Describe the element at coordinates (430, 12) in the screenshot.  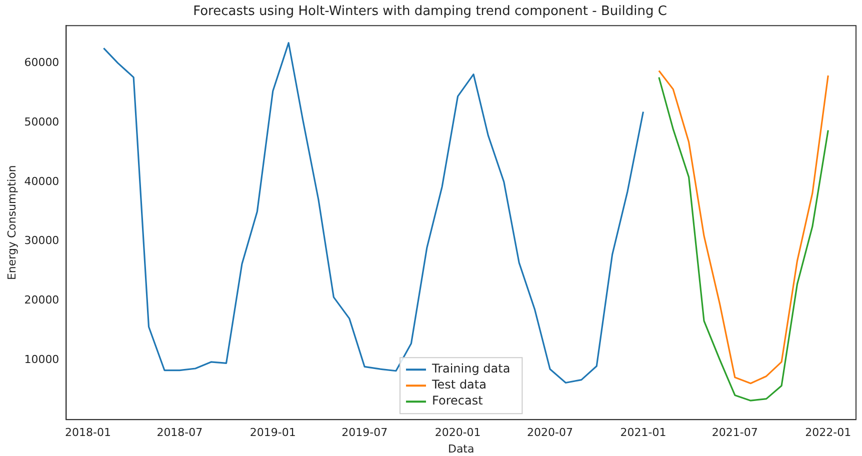
I see `chart-title: Forecasts using Holt-Winters with damping trend component - Building C` at that location.